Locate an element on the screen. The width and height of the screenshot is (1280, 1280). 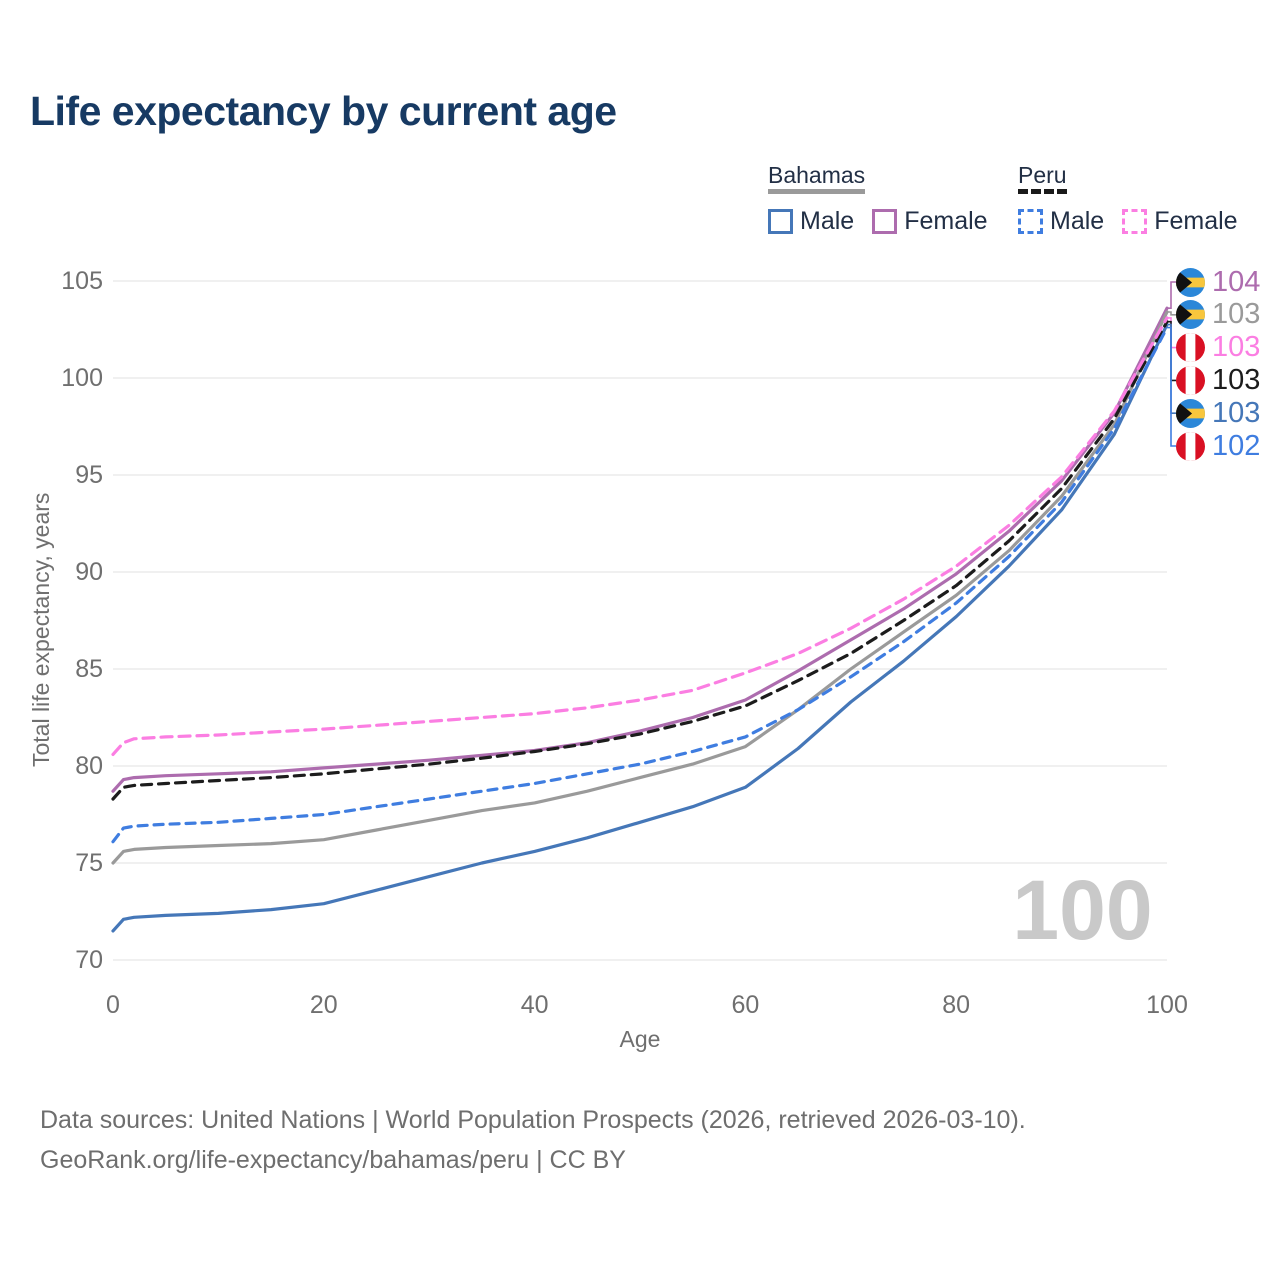
y-tick-label-85: 85 is located at coordinates (89, 669).